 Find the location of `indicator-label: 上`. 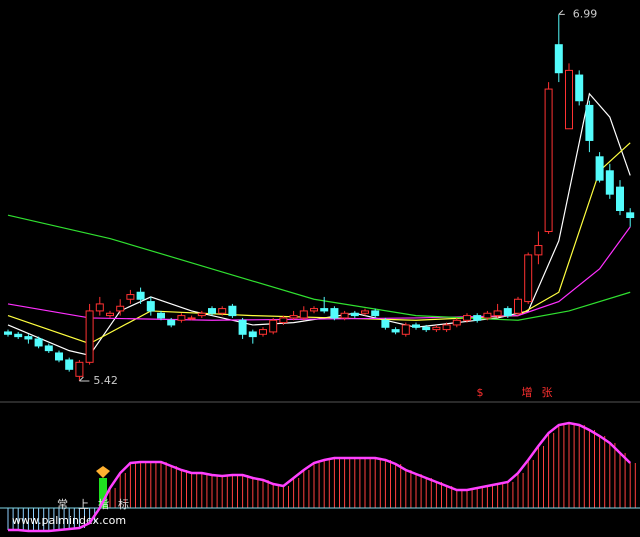

indicator-label: 上 is located at coordinates (83, 504).